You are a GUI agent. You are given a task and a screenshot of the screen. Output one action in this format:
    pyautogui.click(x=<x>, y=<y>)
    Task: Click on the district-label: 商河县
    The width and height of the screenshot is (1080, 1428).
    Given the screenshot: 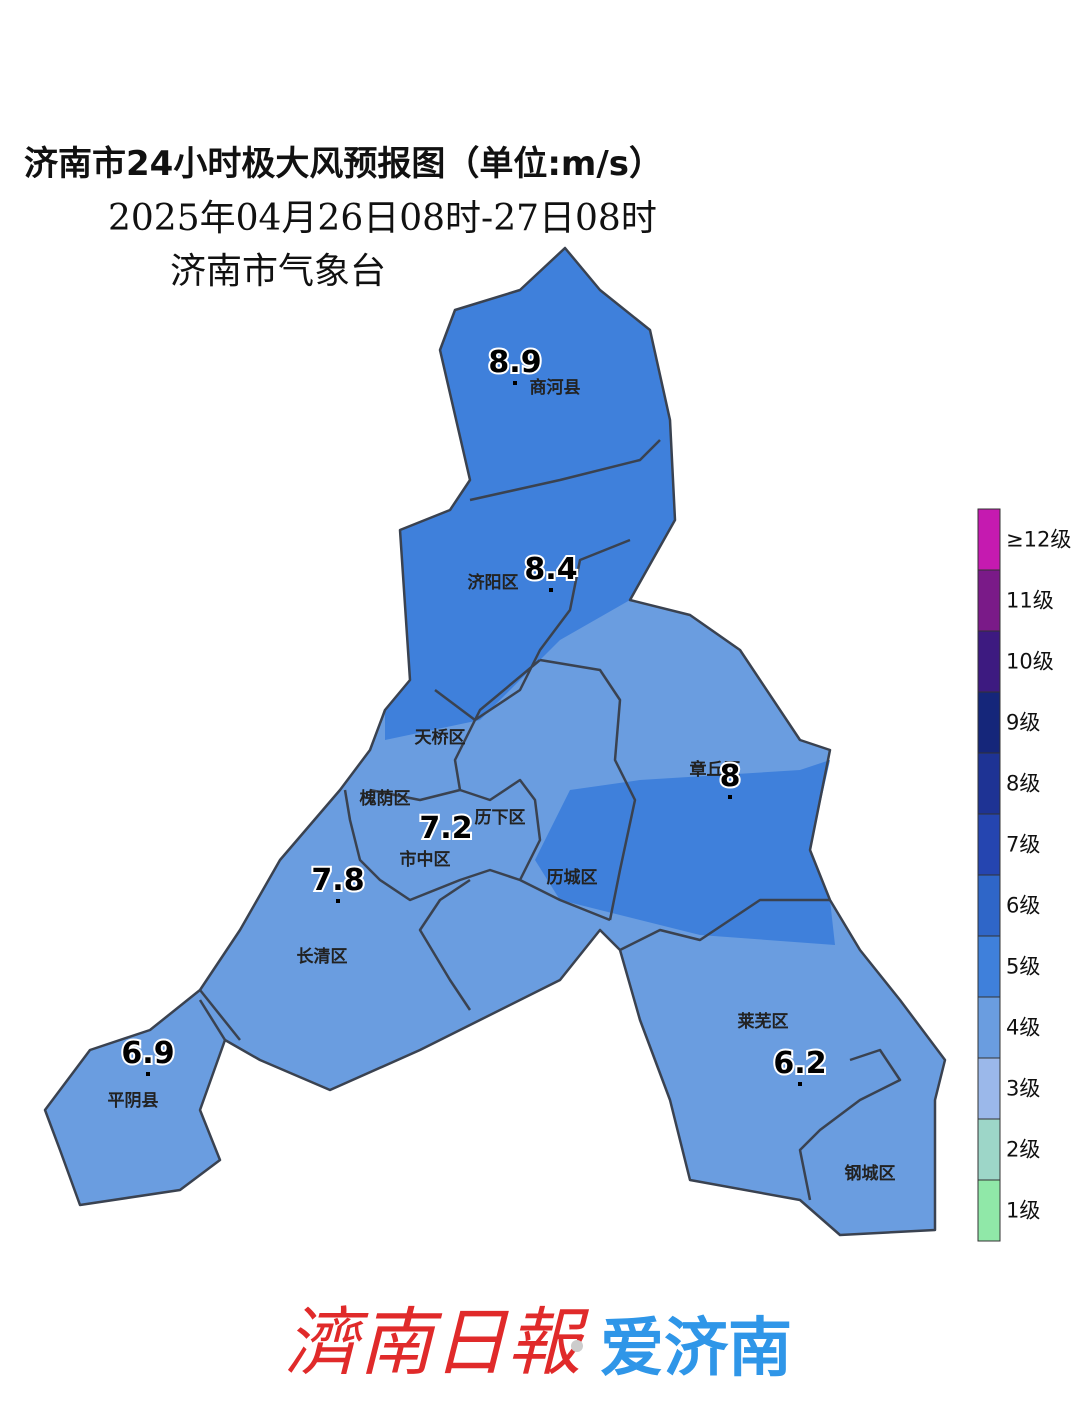 What is the action you would take?
    pyautogui.click(x=555, y=387)
    